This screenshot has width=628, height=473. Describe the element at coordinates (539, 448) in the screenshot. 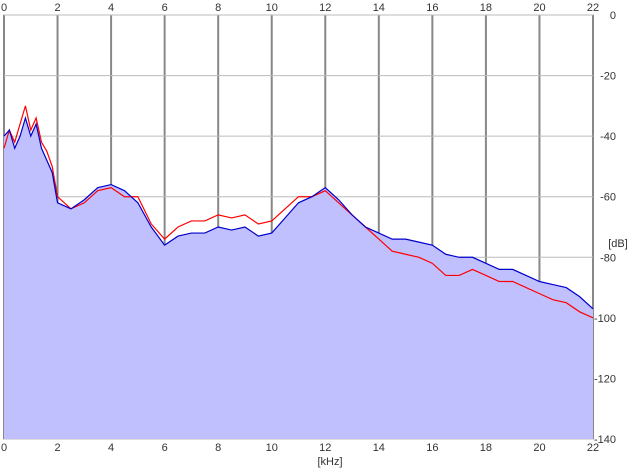

I see `x-tick-label: 20` at that location.